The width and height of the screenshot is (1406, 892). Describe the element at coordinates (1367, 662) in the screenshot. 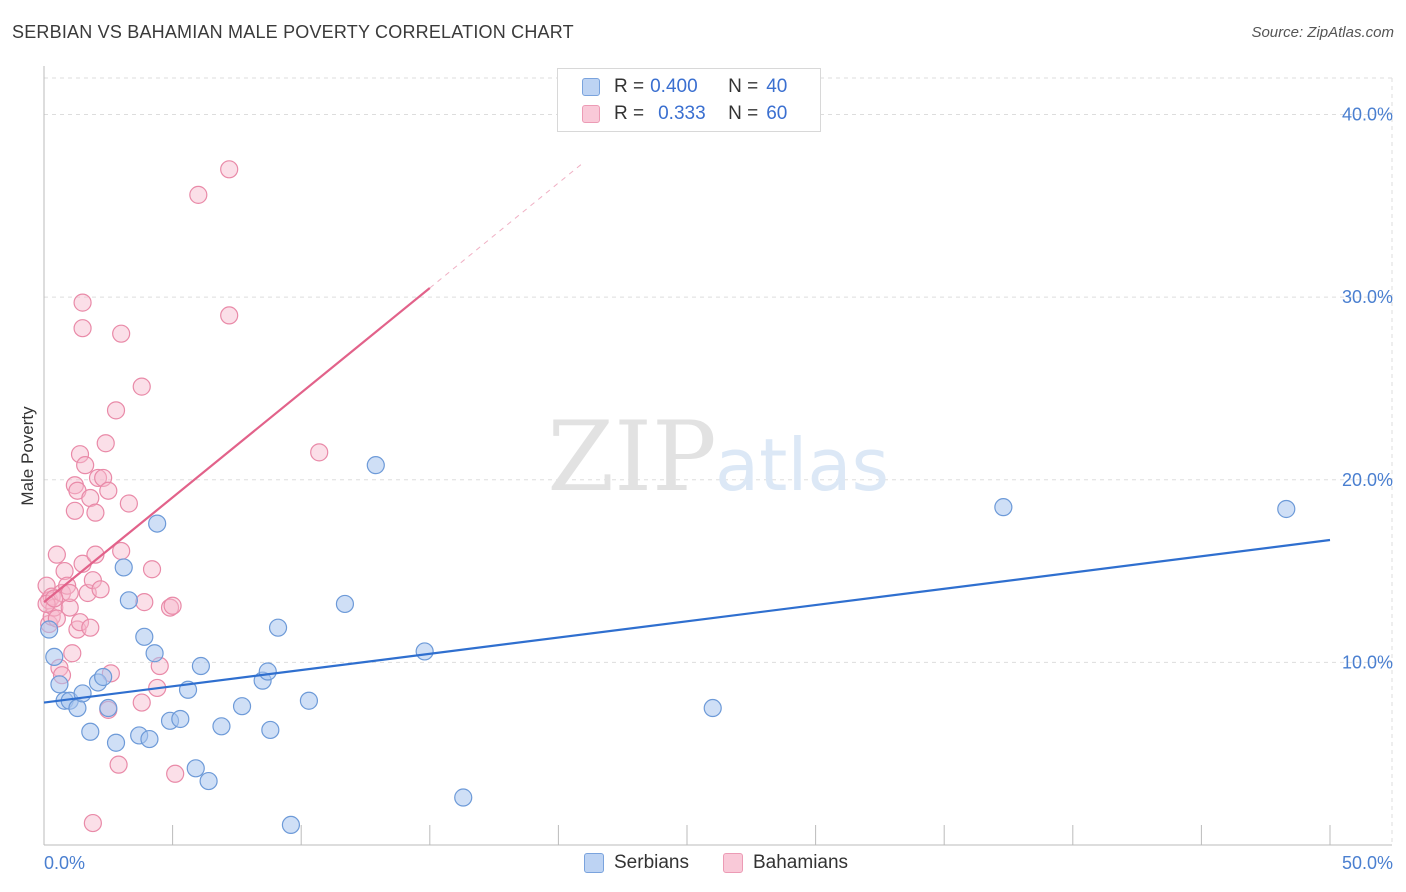

I see `y-tick-label: 10.0%` at that location.